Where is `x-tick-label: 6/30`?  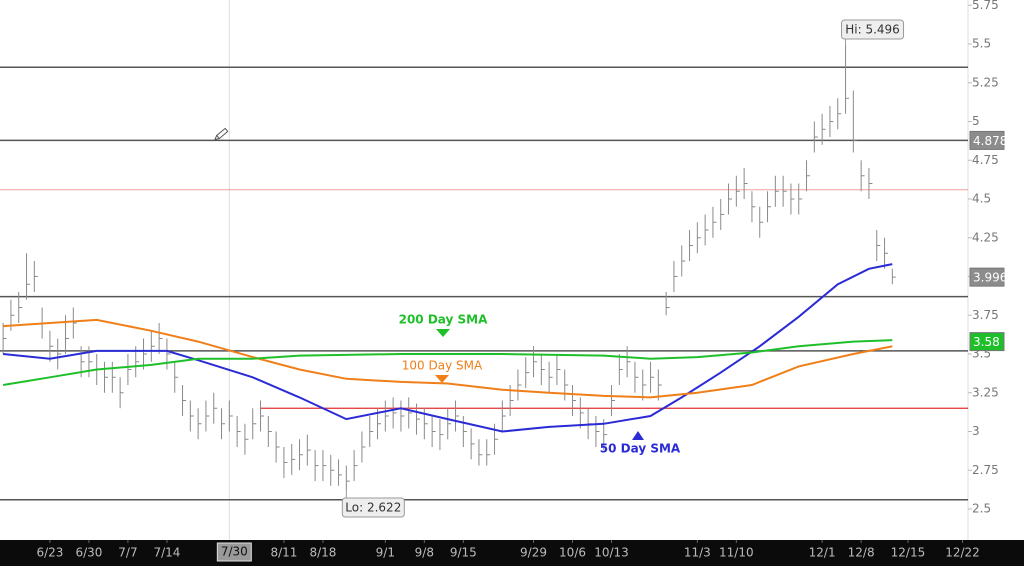
x-tick-label: 6/30 is located at coordinates (88, 553).